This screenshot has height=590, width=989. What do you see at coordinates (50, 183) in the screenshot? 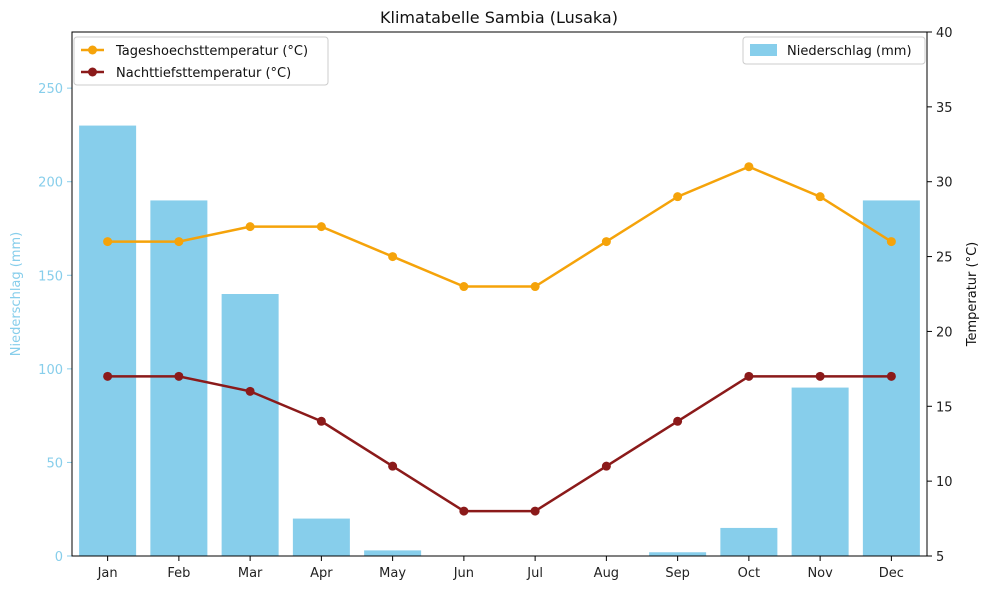
I see `y-left-tick-label-200: 200` at bounding box center [50, 183].